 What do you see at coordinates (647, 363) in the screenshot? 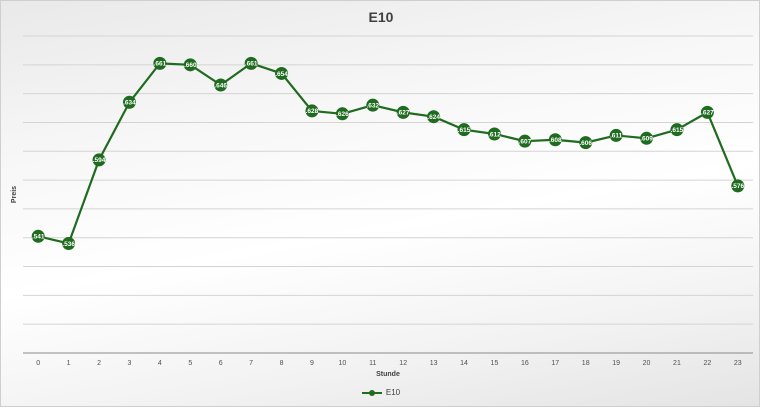
I see `x-tick-label-20: 20` at bounding box center [647, 363].